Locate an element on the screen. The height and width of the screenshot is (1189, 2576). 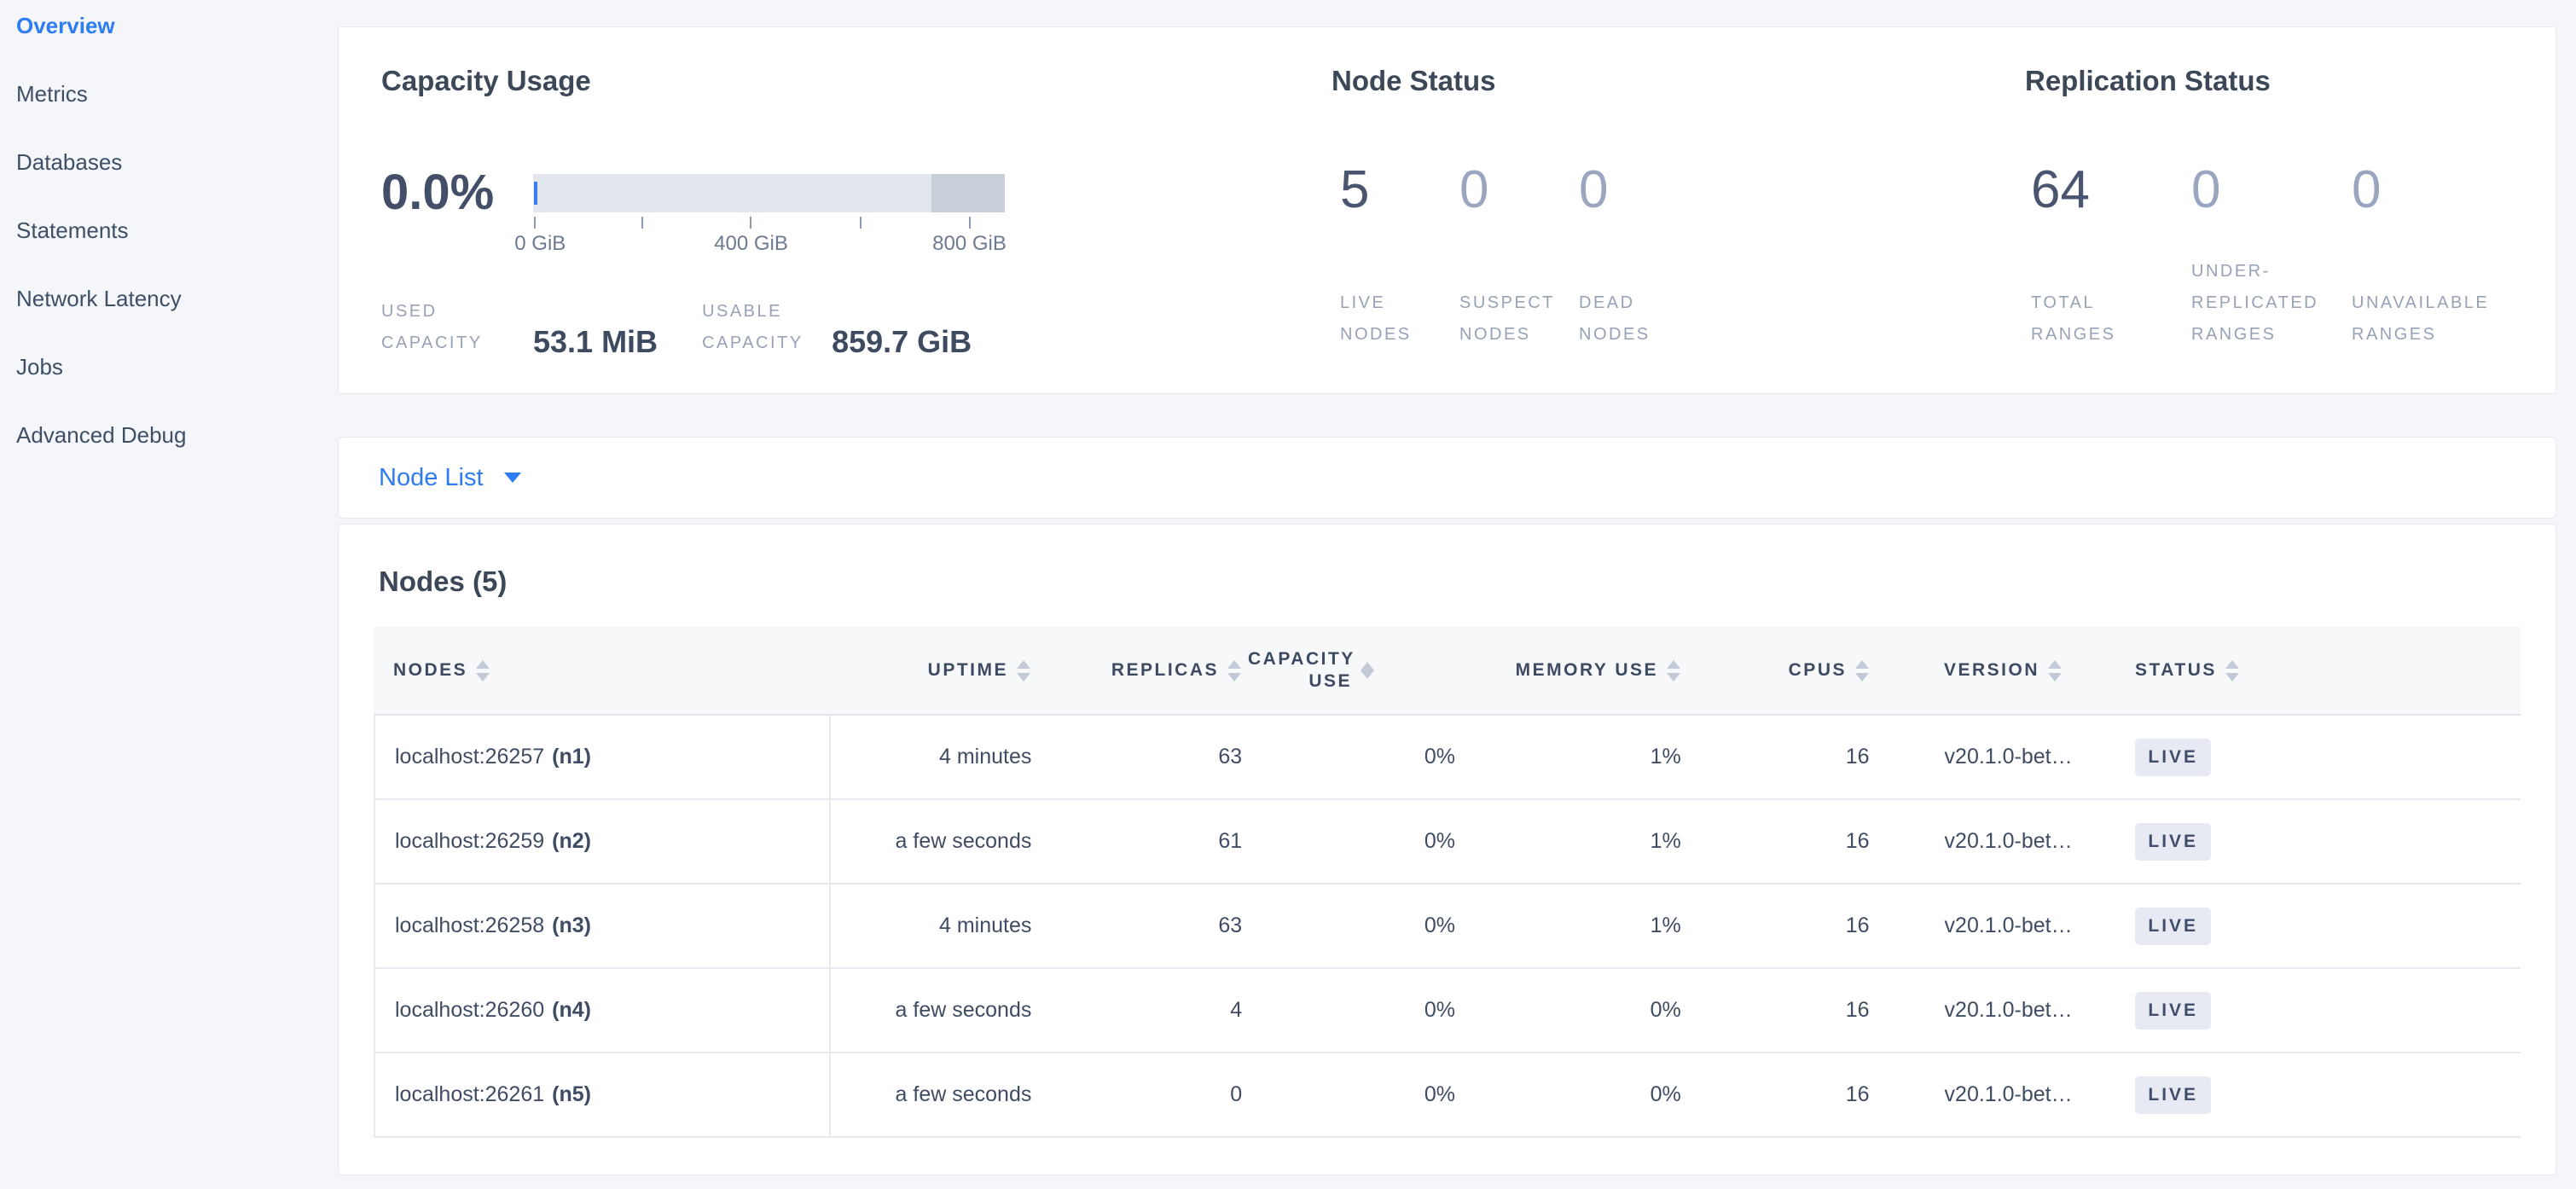
column-label: UPTIME is located at coordinates (967, 670).